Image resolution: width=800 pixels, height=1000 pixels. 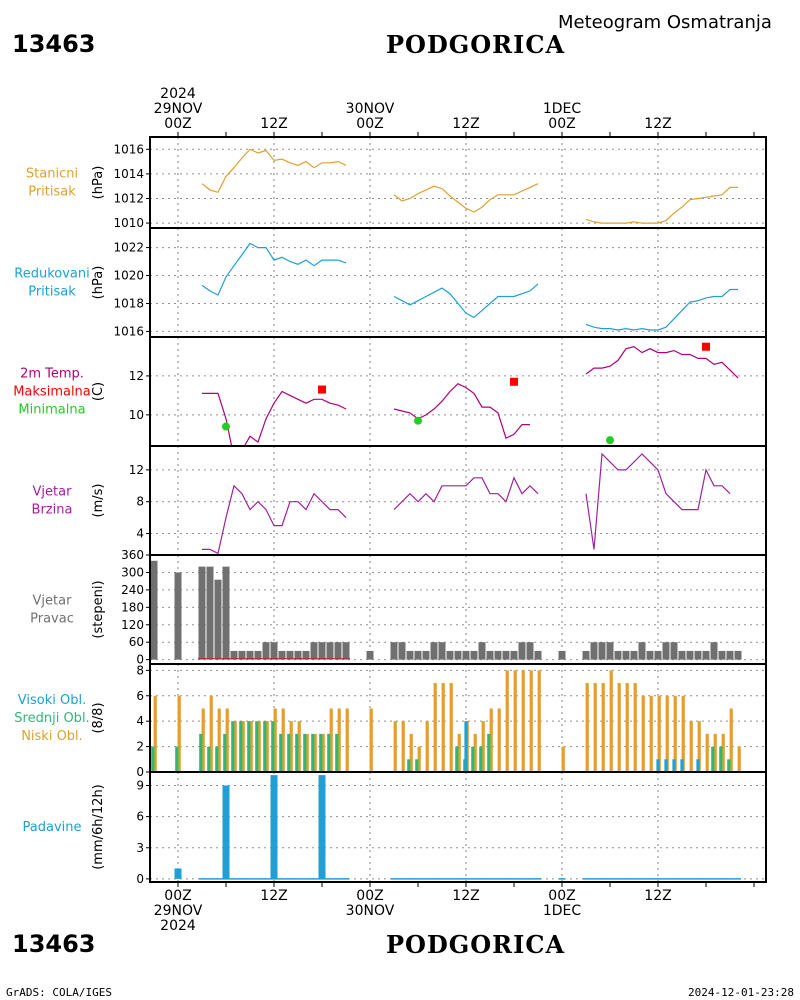 What do you see at coordinates (52, 827) in the screenshot?
I see `precip-label: Padavine` at bounding box center [52, 827].